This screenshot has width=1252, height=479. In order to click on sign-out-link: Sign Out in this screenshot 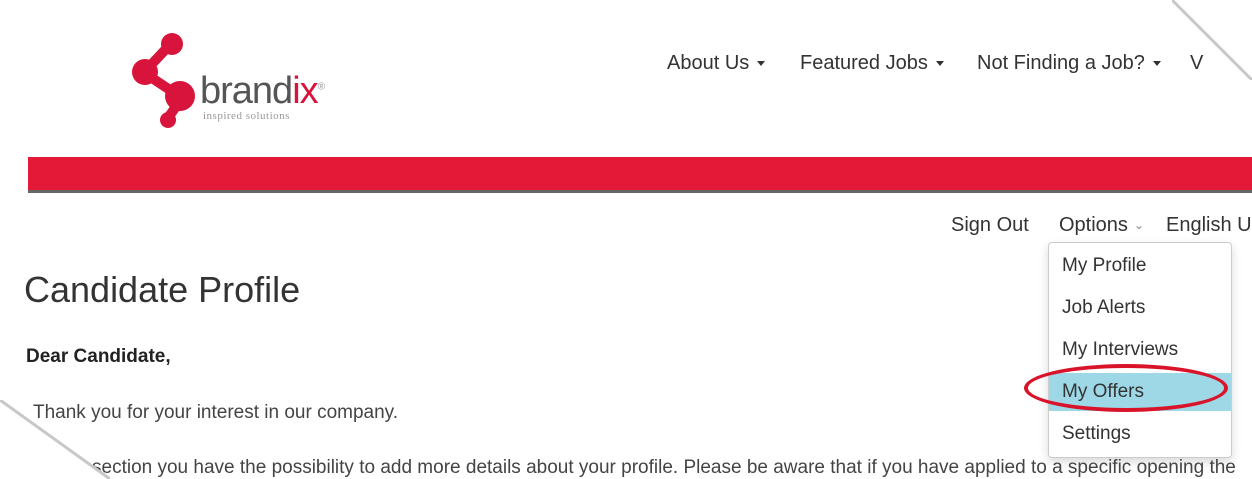, I will do `click(990, 225)`.